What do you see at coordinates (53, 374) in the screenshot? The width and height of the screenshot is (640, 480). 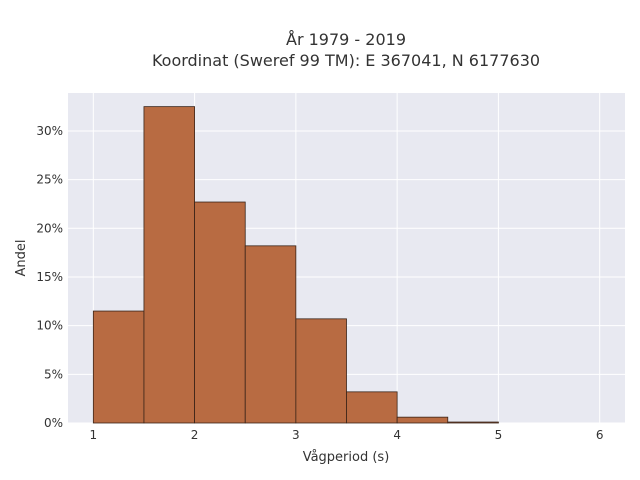 I see `y-tick-label: 5%` at bounding box center [53, 374].